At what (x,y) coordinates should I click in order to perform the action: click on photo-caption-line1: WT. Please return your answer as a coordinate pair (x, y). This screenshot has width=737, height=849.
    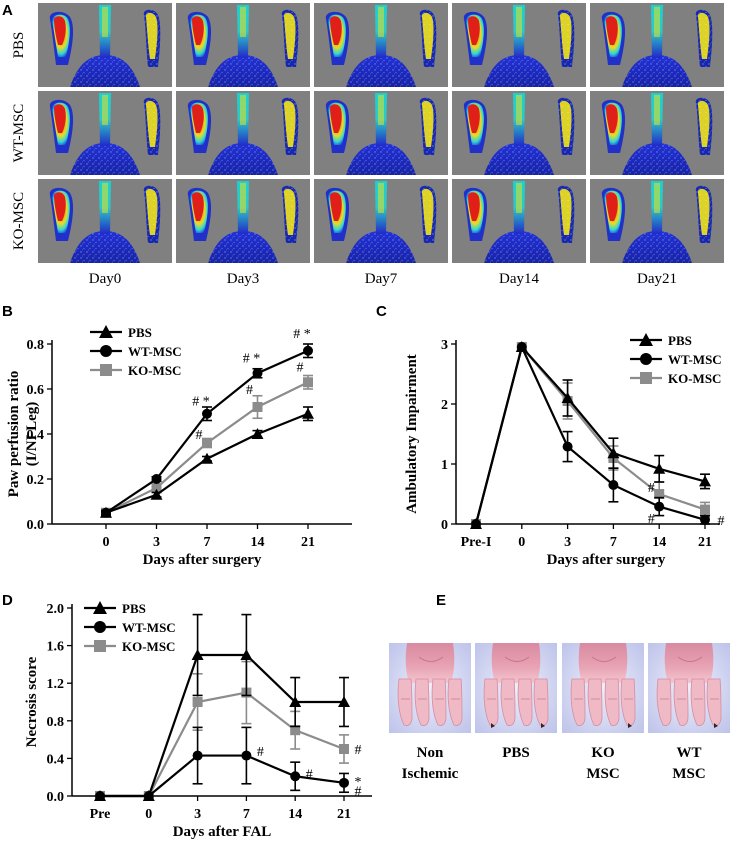
    Looking at the image, I should click on (688, 753).